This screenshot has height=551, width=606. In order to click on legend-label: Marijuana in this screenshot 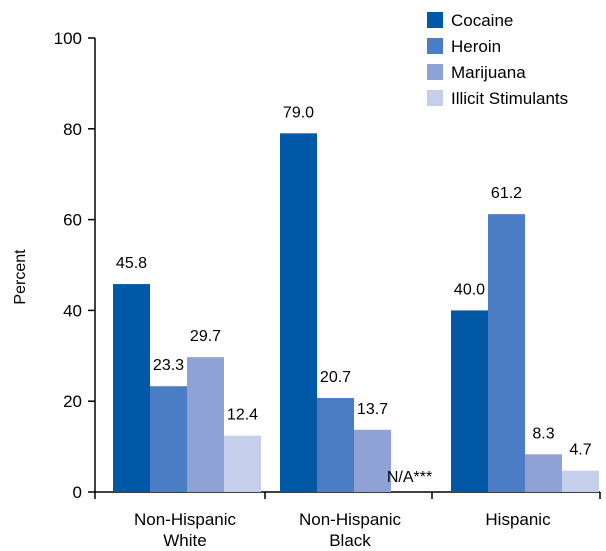, I will do `click(488, 72)`.